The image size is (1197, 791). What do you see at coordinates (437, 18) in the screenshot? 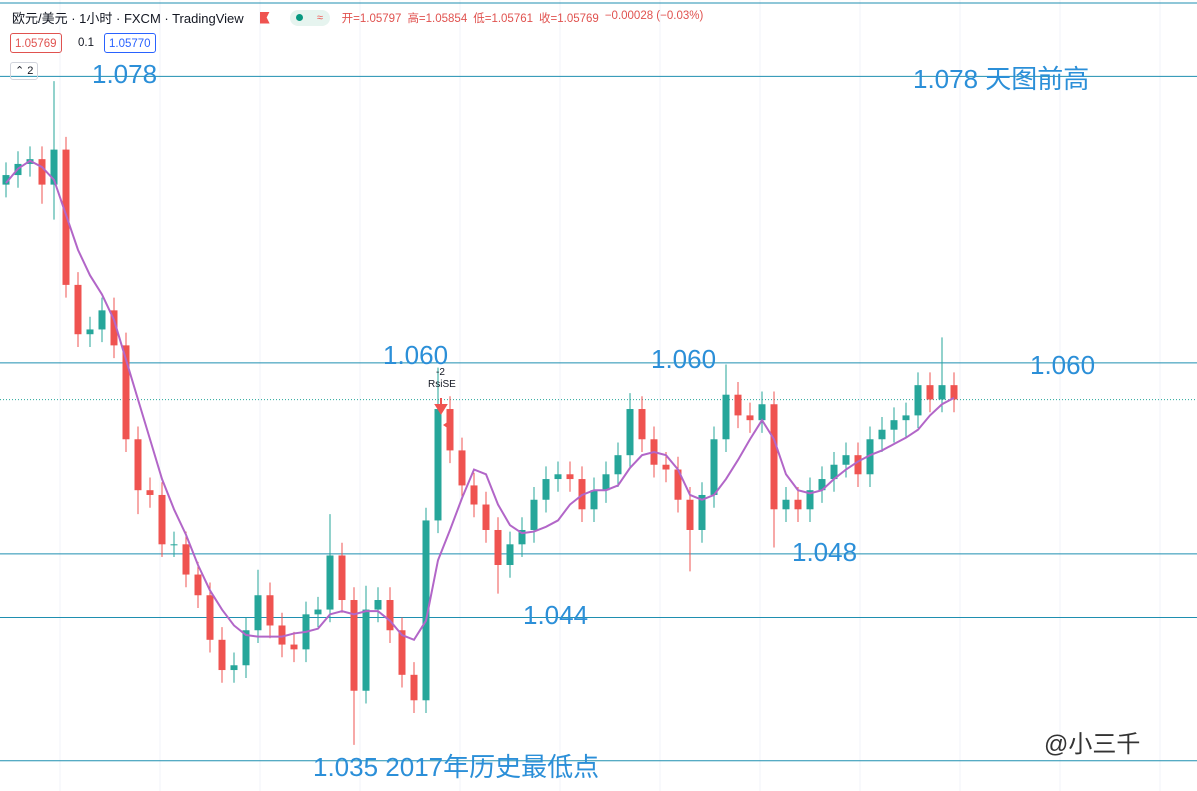
I see `ohlc-item: 高=1.05854` at bounding box center [437, 18].